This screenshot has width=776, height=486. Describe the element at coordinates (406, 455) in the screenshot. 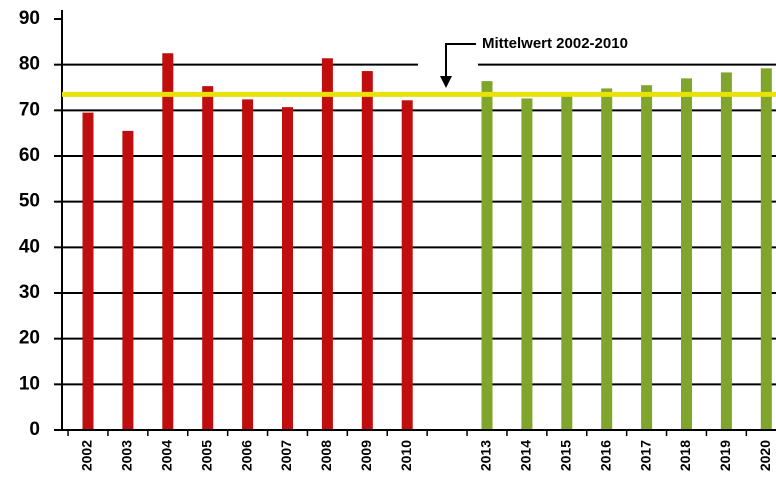

I see `x-tick-label: 2010` at that location.